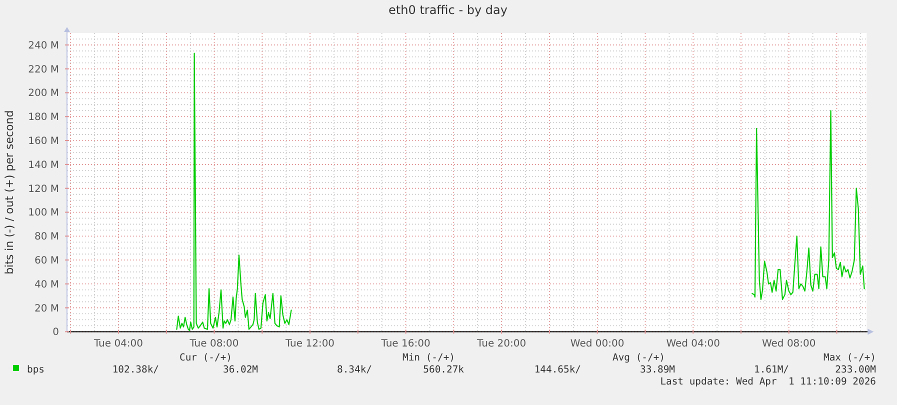  Describe the element at coordinates (136, 370) in the screenshot. I see `text: 102.38k/` at that location.